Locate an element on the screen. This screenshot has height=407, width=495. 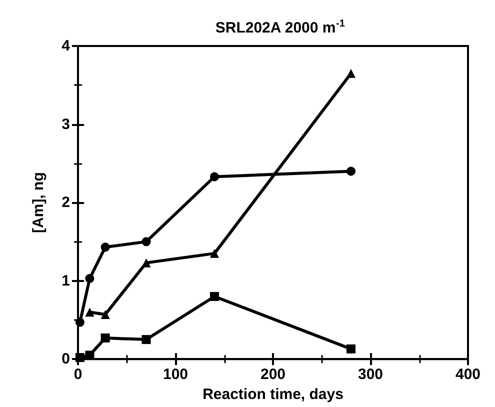
y-tick-label: 4 is located at coordinates (66, 46).